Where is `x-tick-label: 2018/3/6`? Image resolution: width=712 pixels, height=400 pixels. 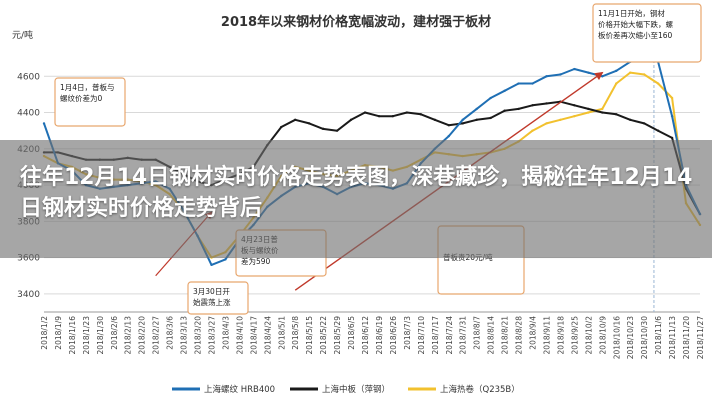
x-tick-label: 2018/3/6 is located at coordinates (170, 333).